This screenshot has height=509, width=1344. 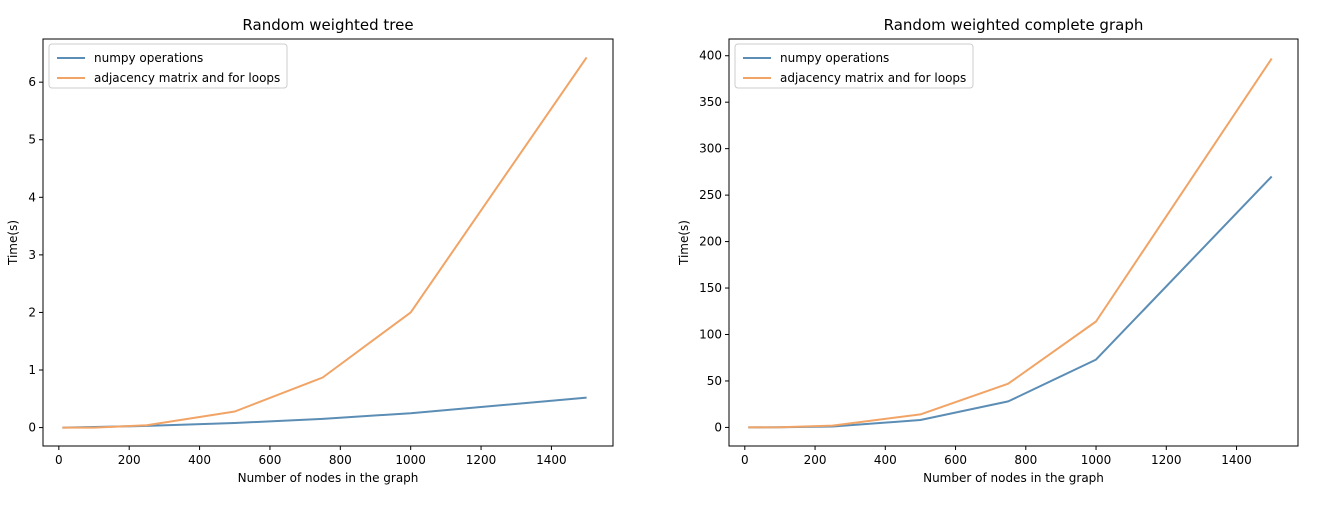 I want to click on y-tick-label: 5, so click(x=32, y=140).